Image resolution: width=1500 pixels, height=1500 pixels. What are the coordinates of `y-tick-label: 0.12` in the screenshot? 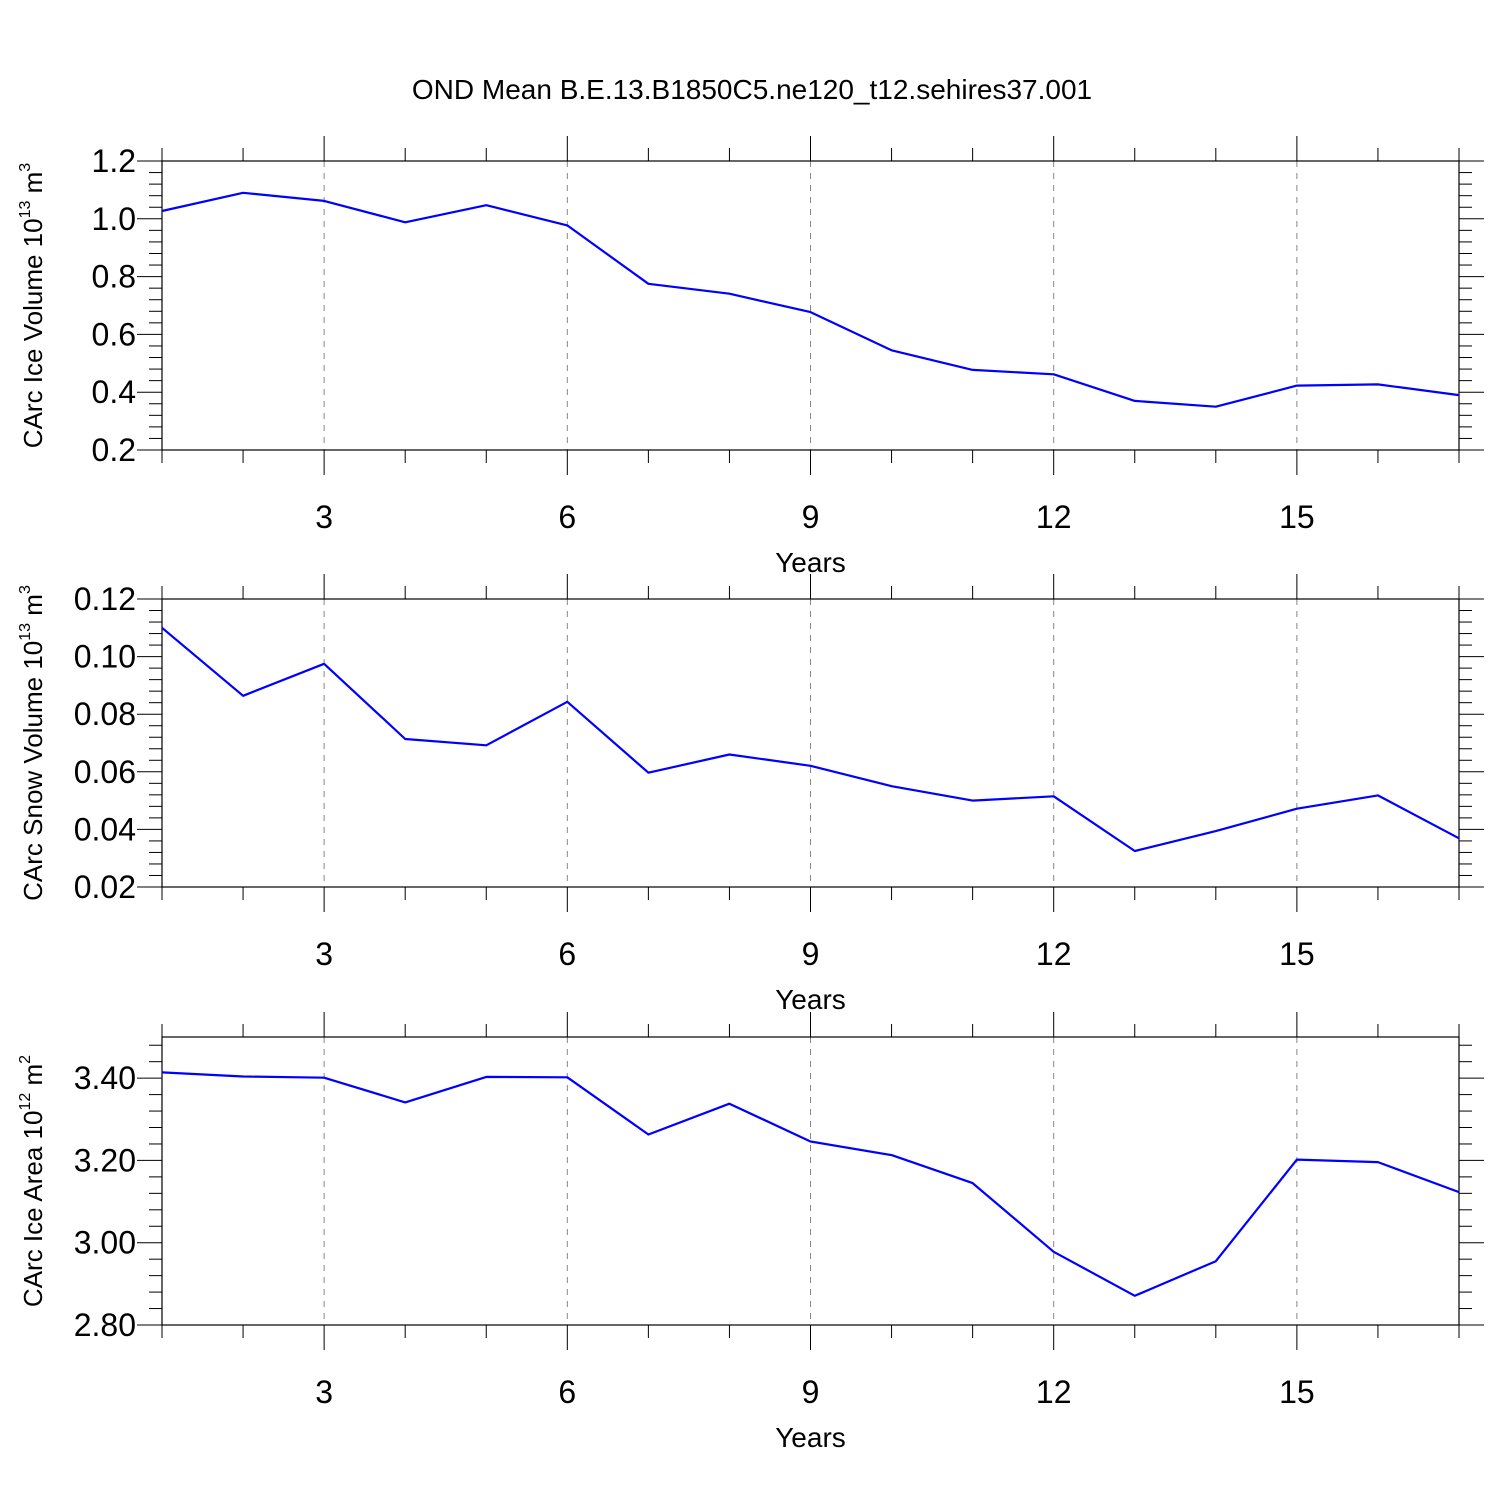 It's located at (105, 599).